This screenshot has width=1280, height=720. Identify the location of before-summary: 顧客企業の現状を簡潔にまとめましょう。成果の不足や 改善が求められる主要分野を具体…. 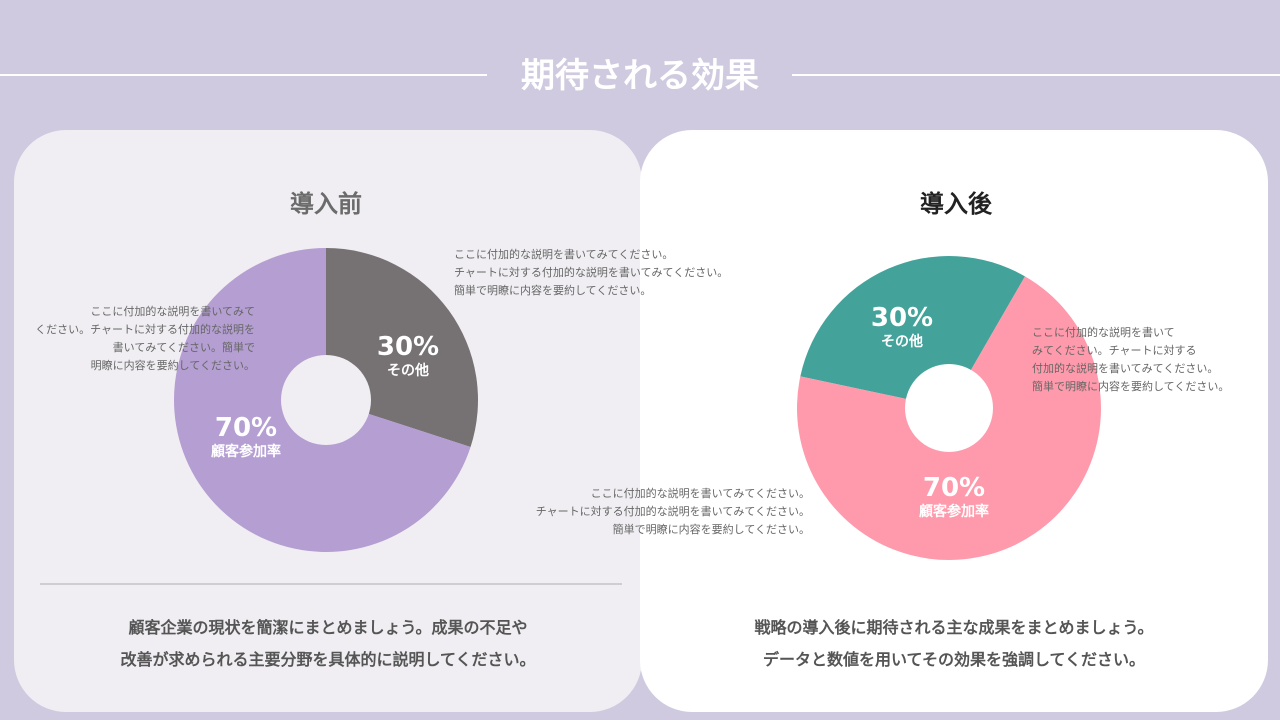
(328, 644).